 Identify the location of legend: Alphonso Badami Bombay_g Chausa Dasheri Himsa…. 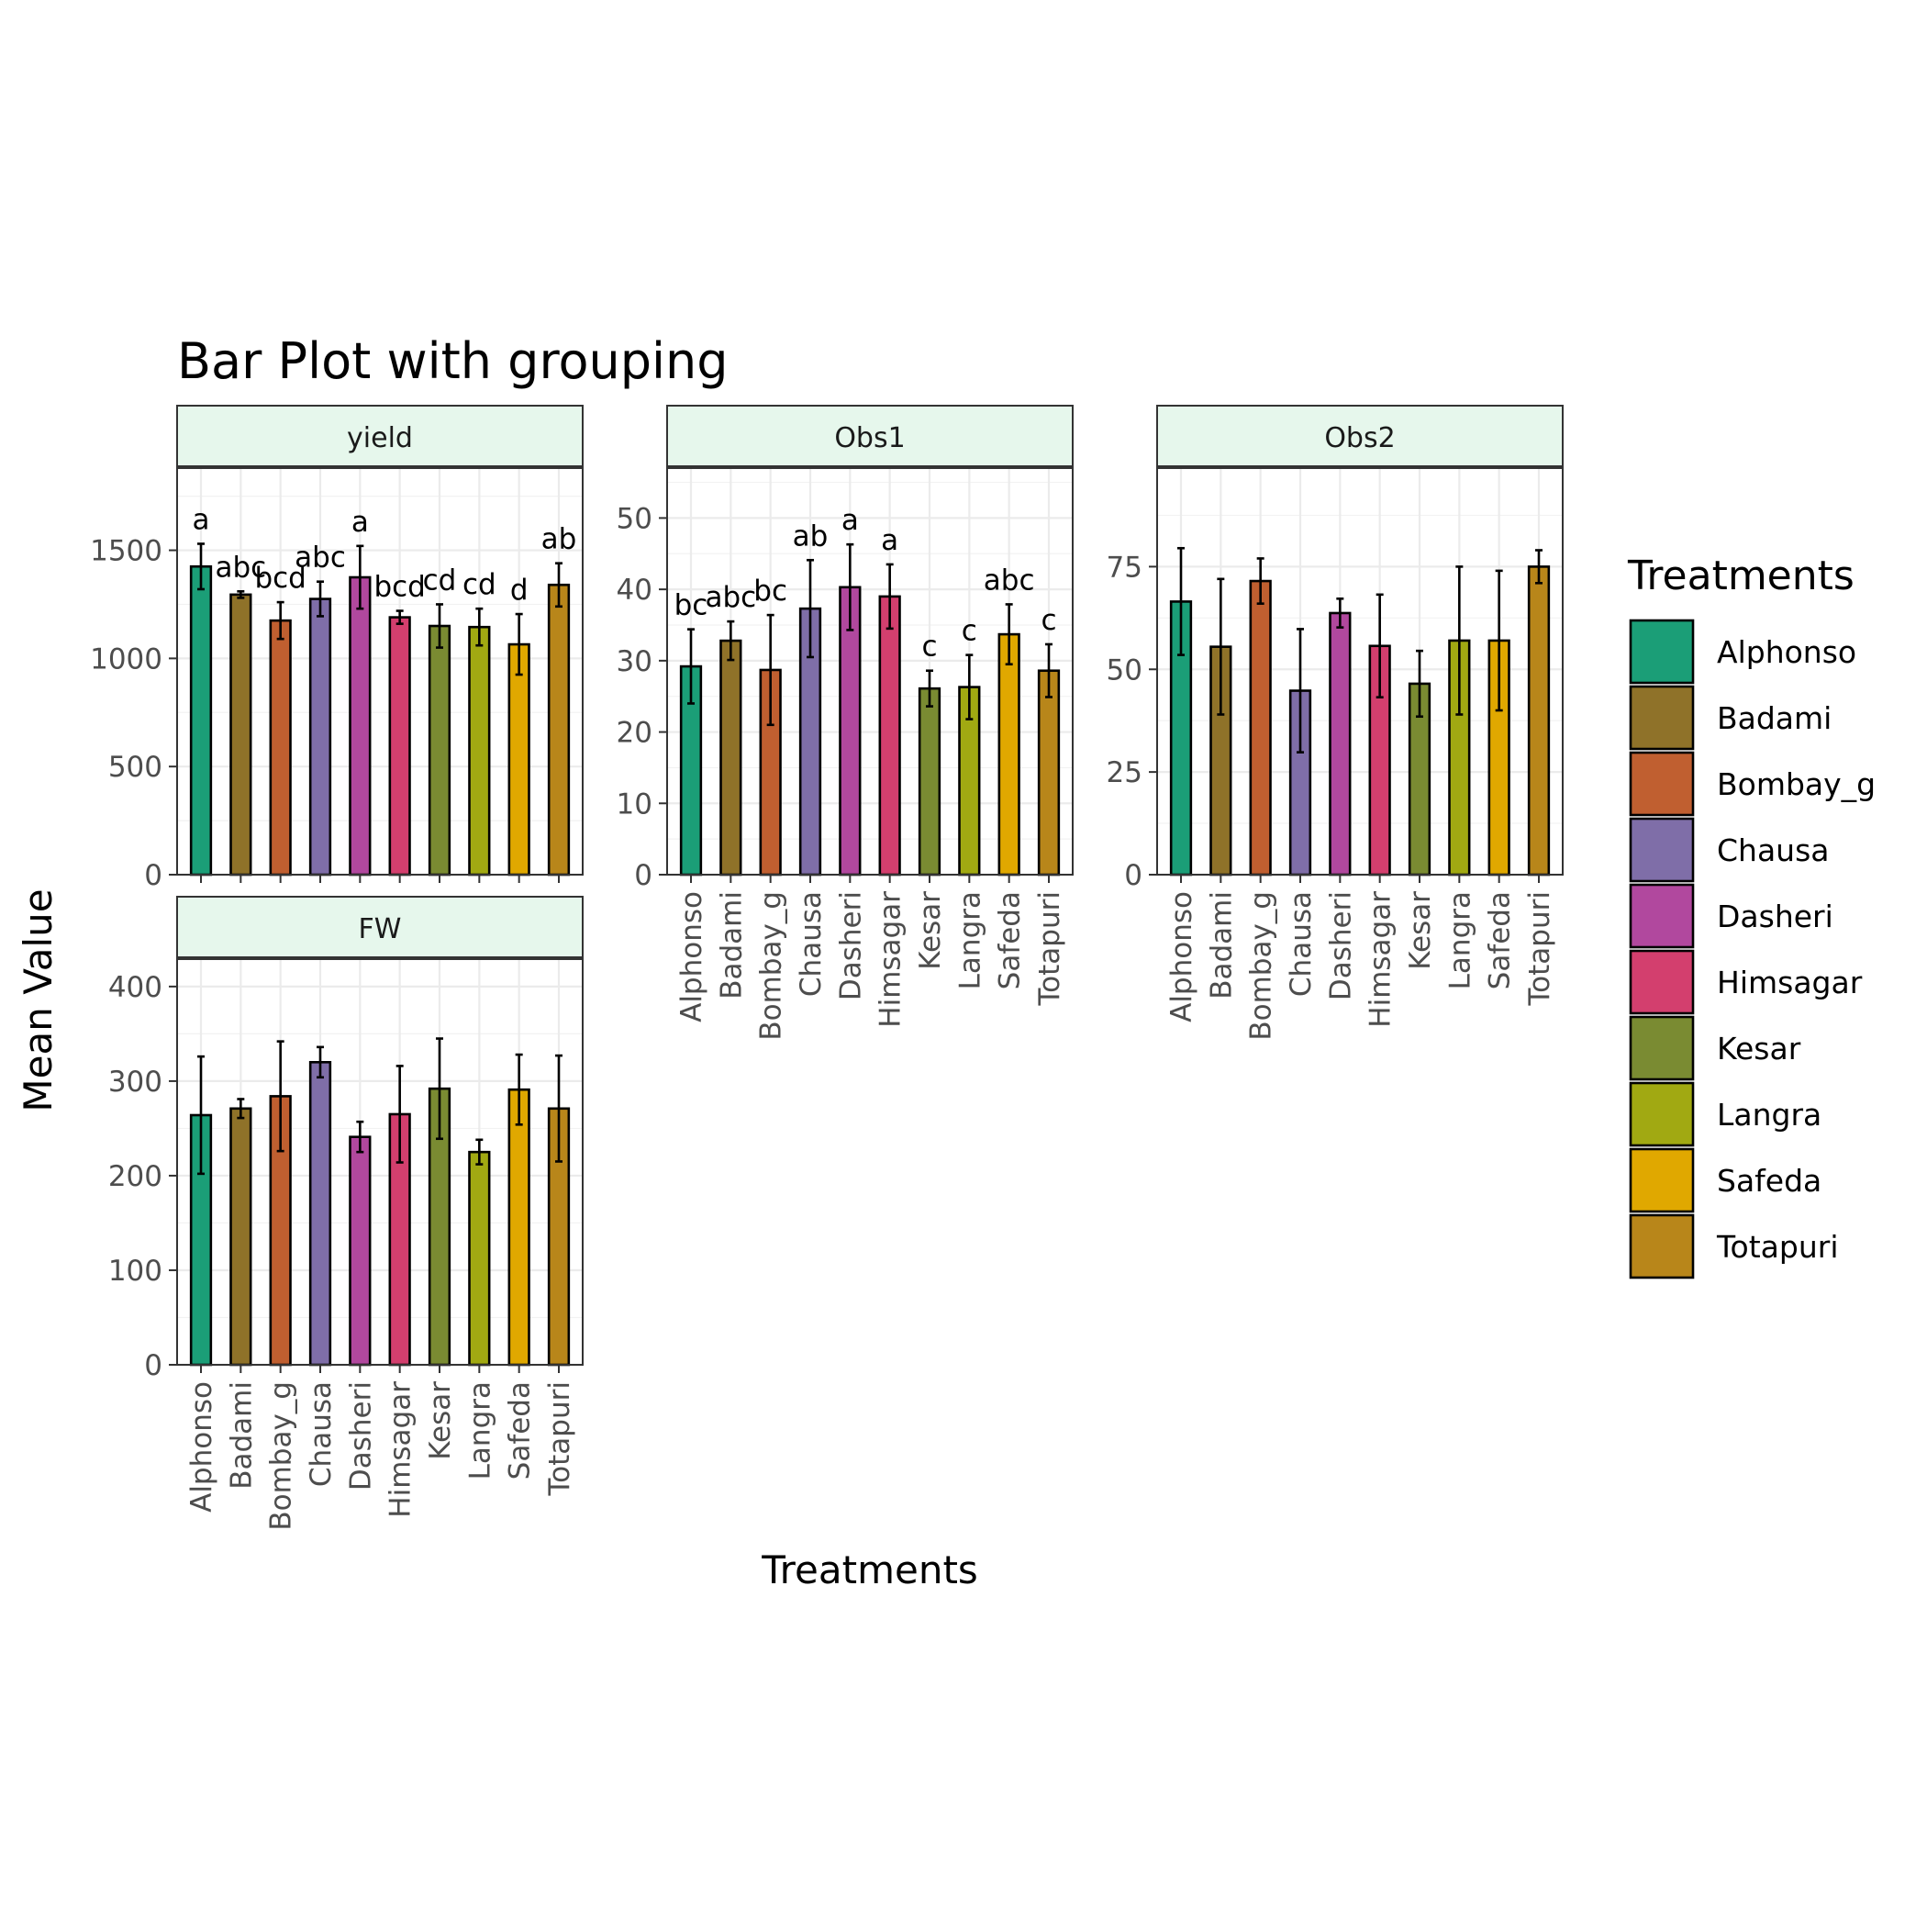
(1752, 949).